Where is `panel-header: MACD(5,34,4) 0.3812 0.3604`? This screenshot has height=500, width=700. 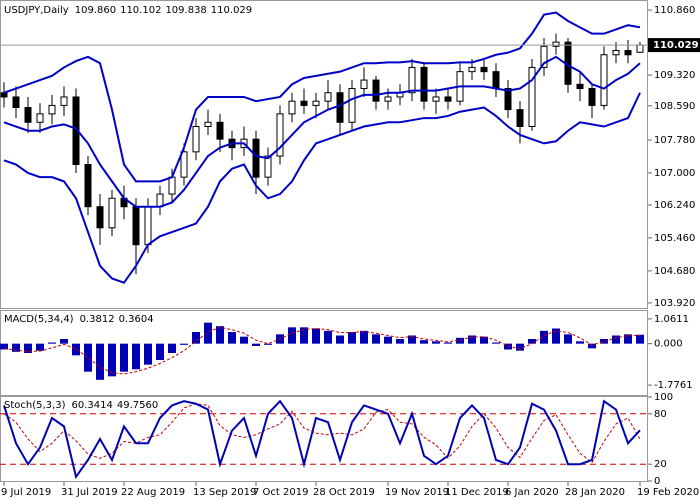 panel-header: MACD(5,34,4) 0.3812 0.3604 is located at coordinates (79, 319).